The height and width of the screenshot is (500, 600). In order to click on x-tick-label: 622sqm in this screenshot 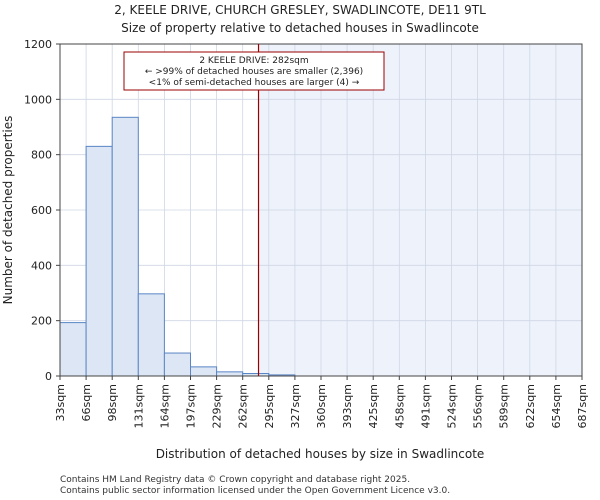, I will do `click(530, 406)`.